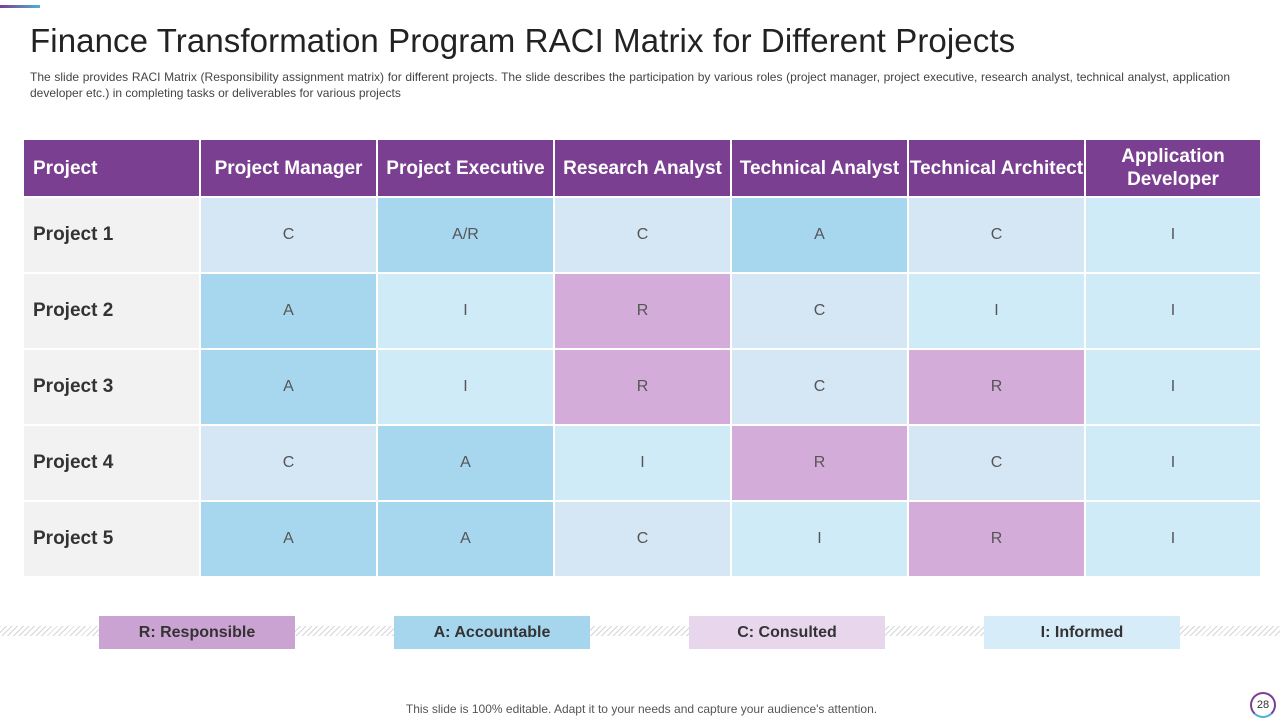 This screenshot has height=720, width=1280. I want to click on header-project-manager: Project Manager, so click(288, 168).